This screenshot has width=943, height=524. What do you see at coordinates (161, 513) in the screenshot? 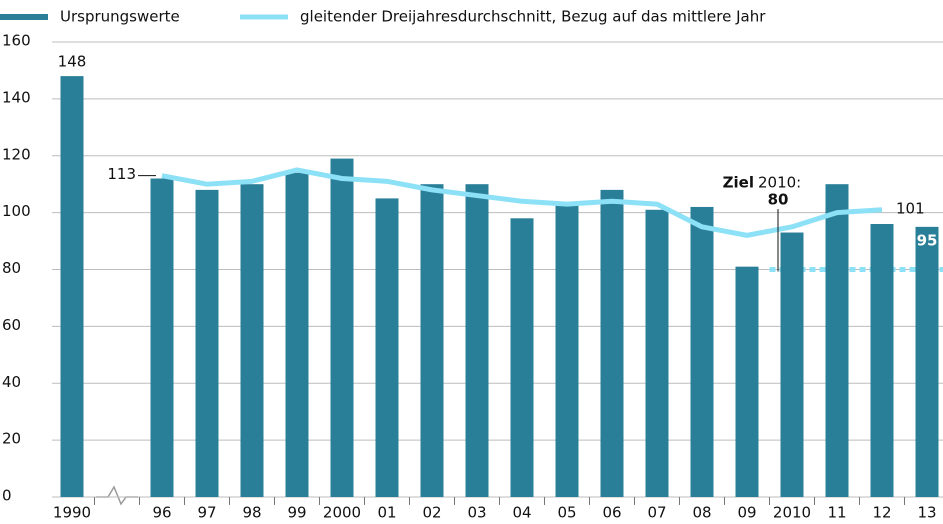
I see `x-tick-label: 96` at bounding box center [161, 513].